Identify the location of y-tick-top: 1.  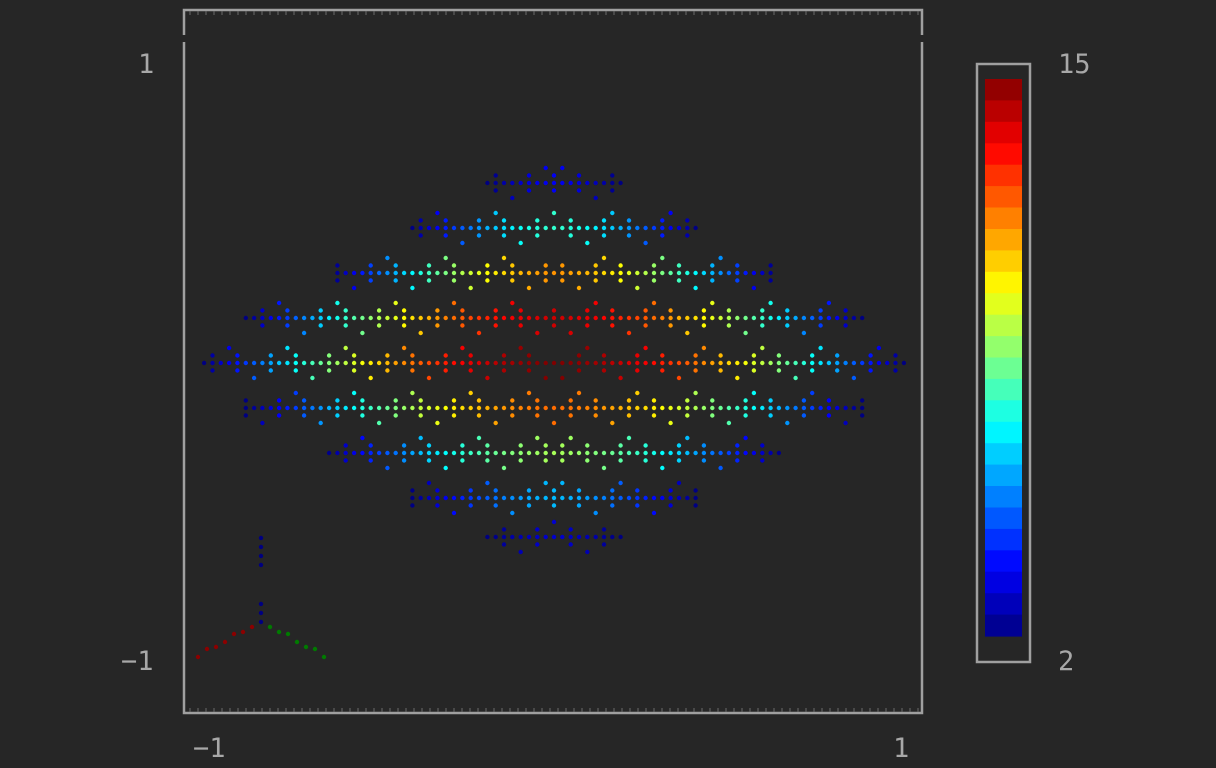
(146, 64).